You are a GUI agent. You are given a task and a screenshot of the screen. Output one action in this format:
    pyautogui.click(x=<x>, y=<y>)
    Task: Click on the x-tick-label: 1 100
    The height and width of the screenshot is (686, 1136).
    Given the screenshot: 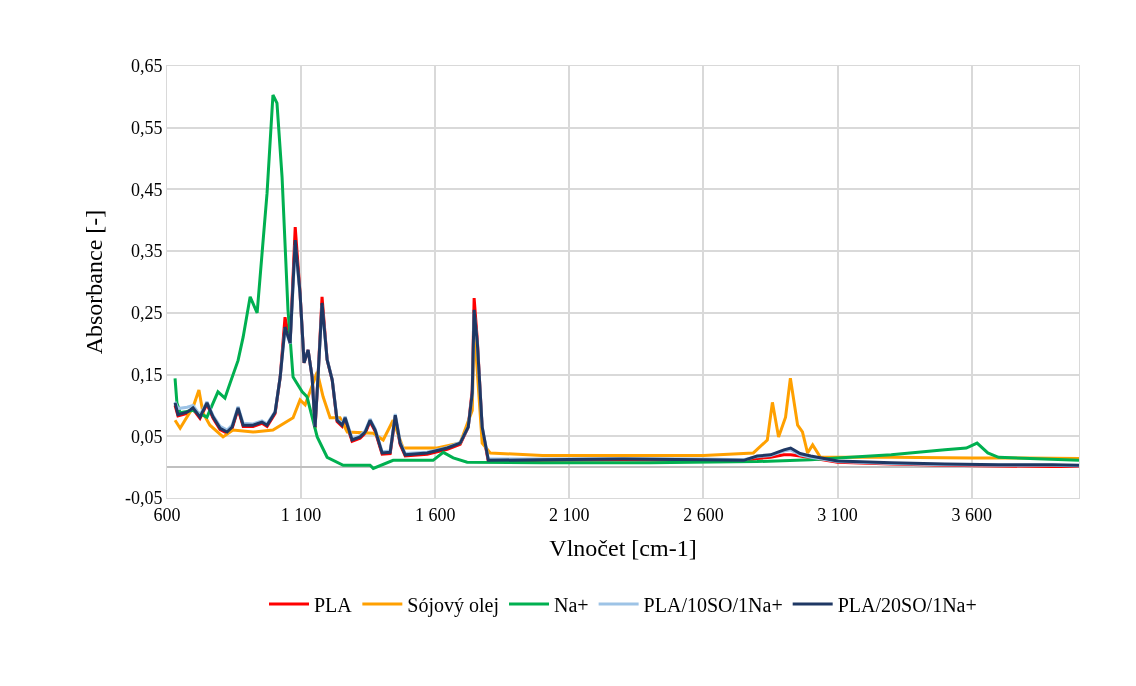 What is the action you would take?
    pyautogui.click(x=301, y=514)
    